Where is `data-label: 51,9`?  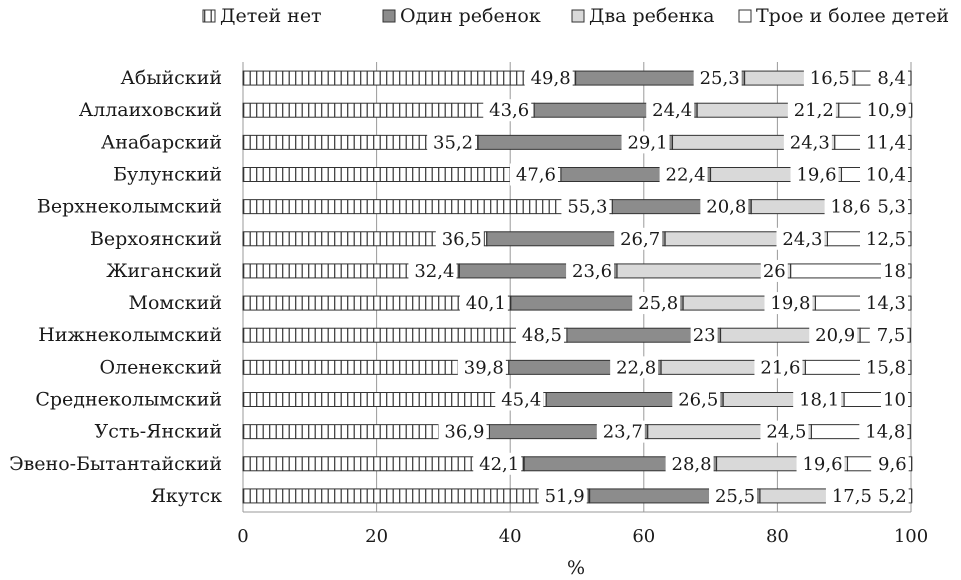 data-label: 51,9 is located at coordinates (565, 496).